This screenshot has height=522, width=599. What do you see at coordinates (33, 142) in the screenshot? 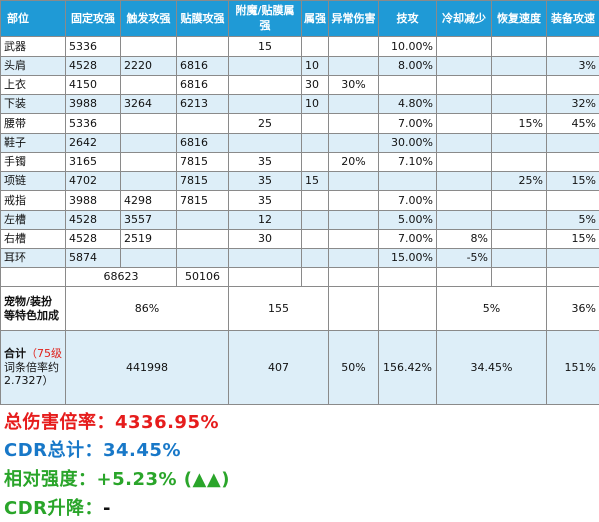
I see `cell-col-part: 鞋子` at bounding box center [33, 142].